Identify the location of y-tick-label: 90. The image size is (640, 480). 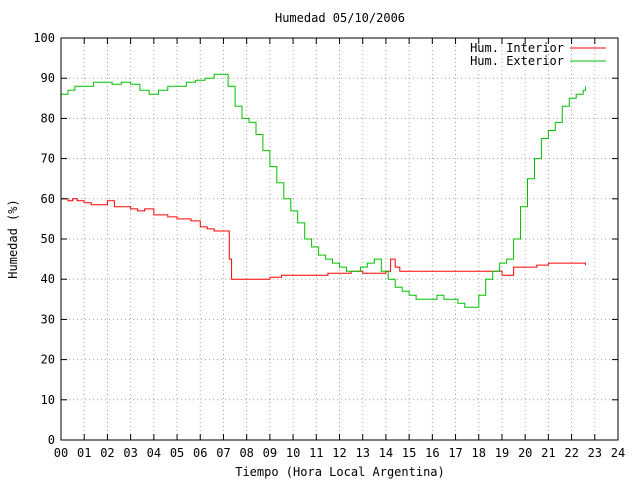
(48, 78).